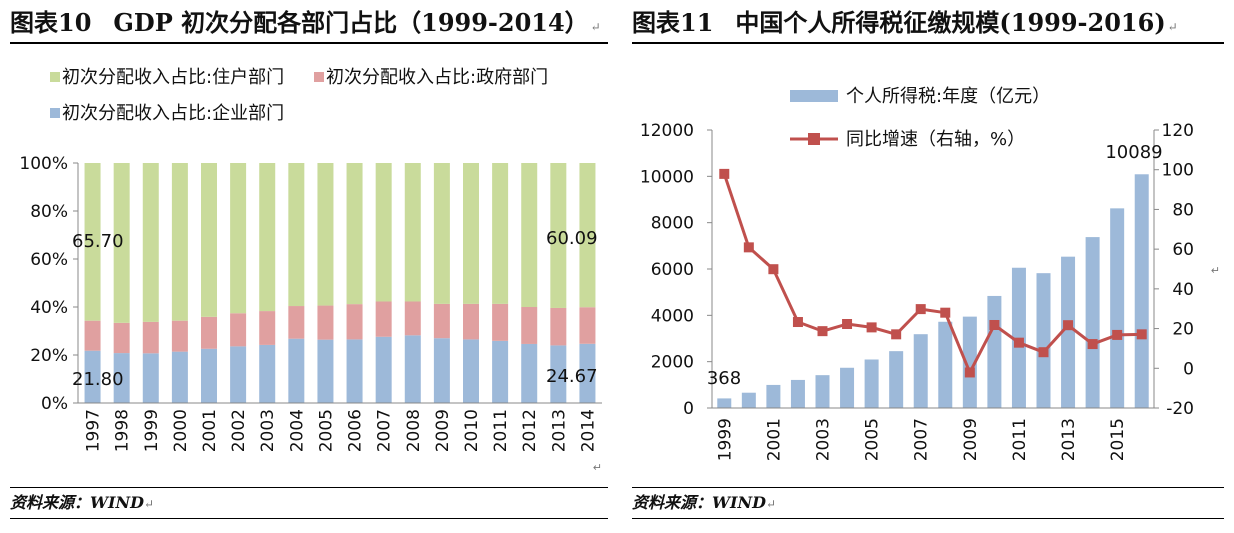  I want to click on legend-label: 初次分配收入占比:住户部门, so click(173, 77).